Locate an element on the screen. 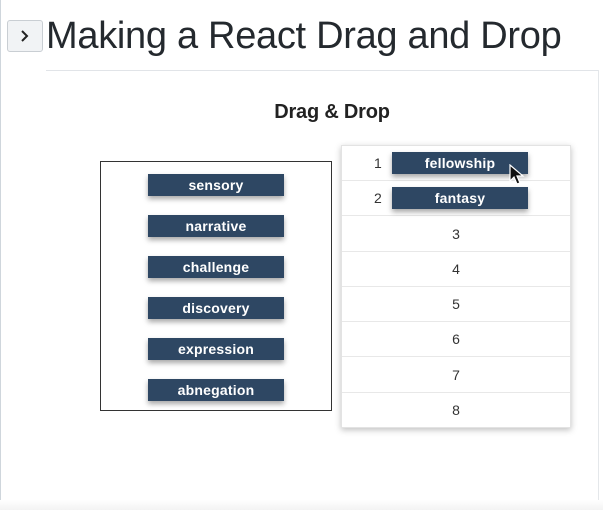 The image size is (603, 510). slot-number: 5 is located at coordinates (456, 304).